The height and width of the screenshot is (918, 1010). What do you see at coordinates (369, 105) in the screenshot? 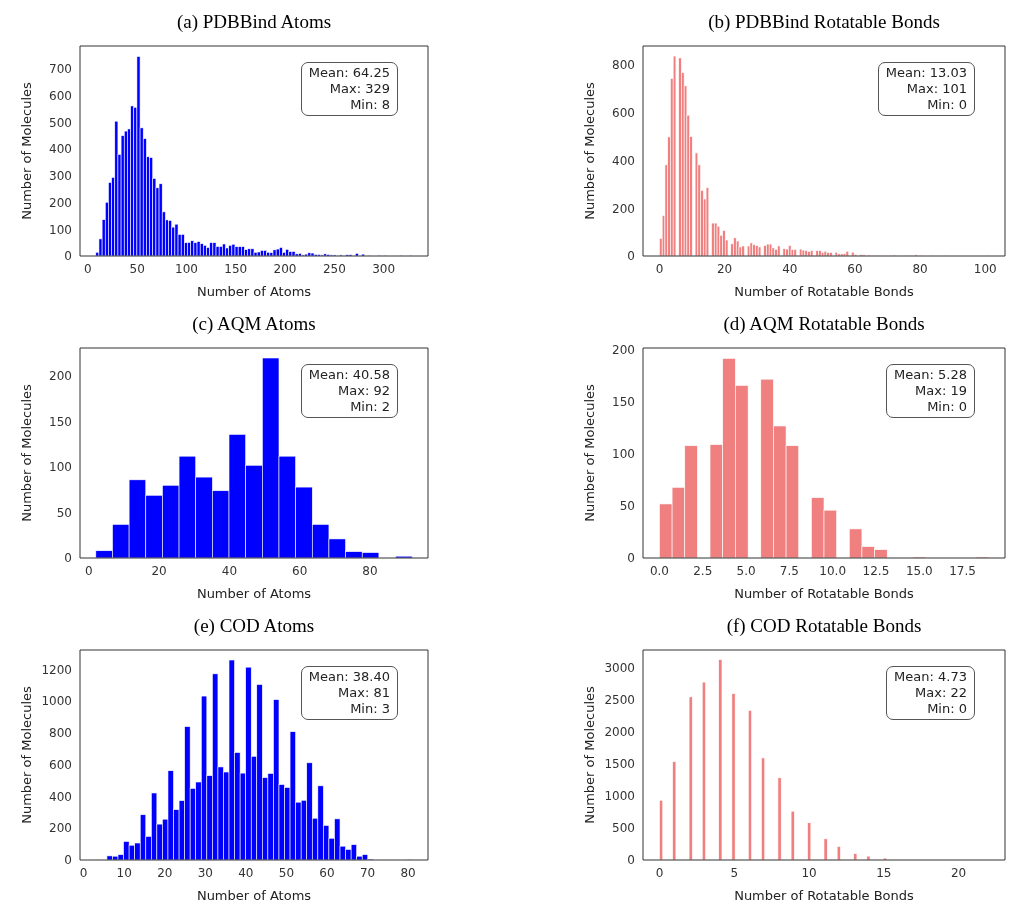
I see `annotation: Min: 8` at bounding box center [369, 105].